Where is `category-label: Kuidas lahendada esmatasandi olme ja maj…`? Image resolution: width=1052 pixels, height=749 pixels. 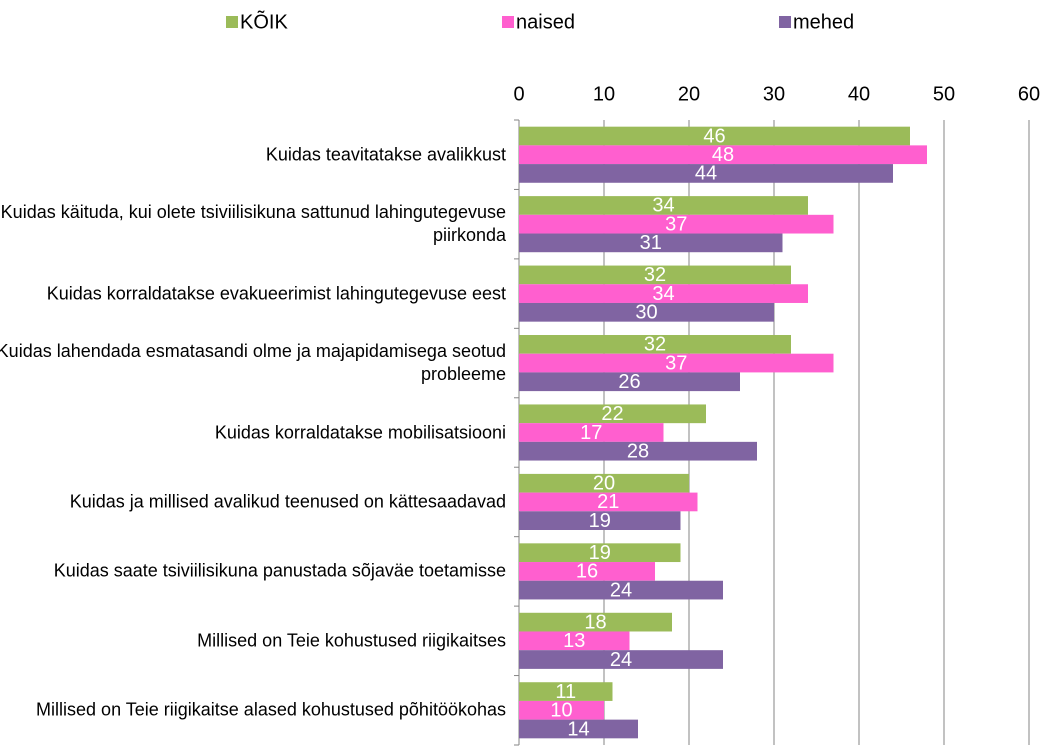
category-label: Kuidas lahendada esmatasandi olme ja maj… is located at coordinates (253, 363).